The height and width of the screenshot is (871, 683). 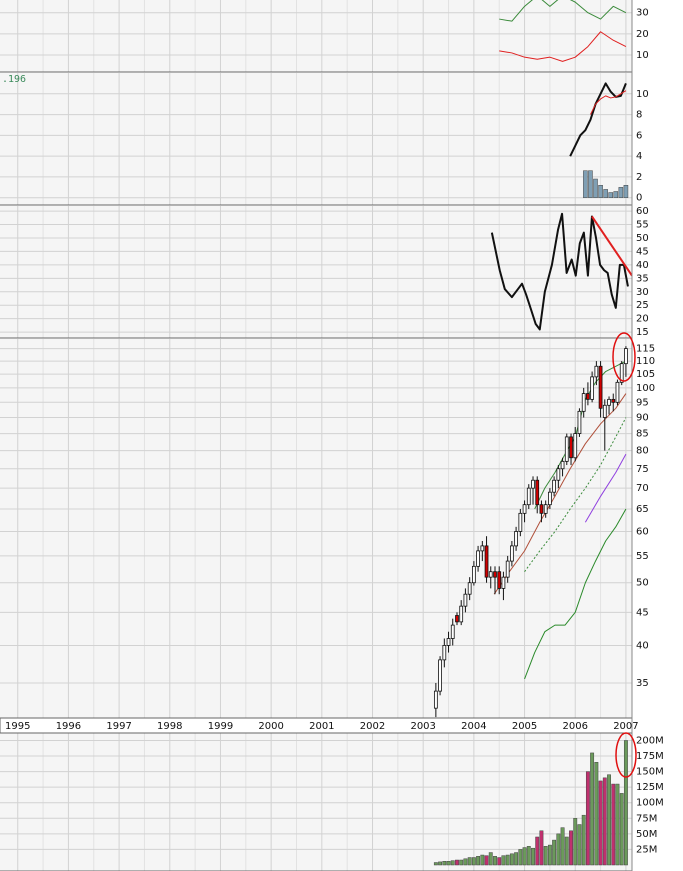 What do you see at coordinates (642, 211) in the screenshot?
I see `y-tick-label: 60` at bounding box center [642, 211].